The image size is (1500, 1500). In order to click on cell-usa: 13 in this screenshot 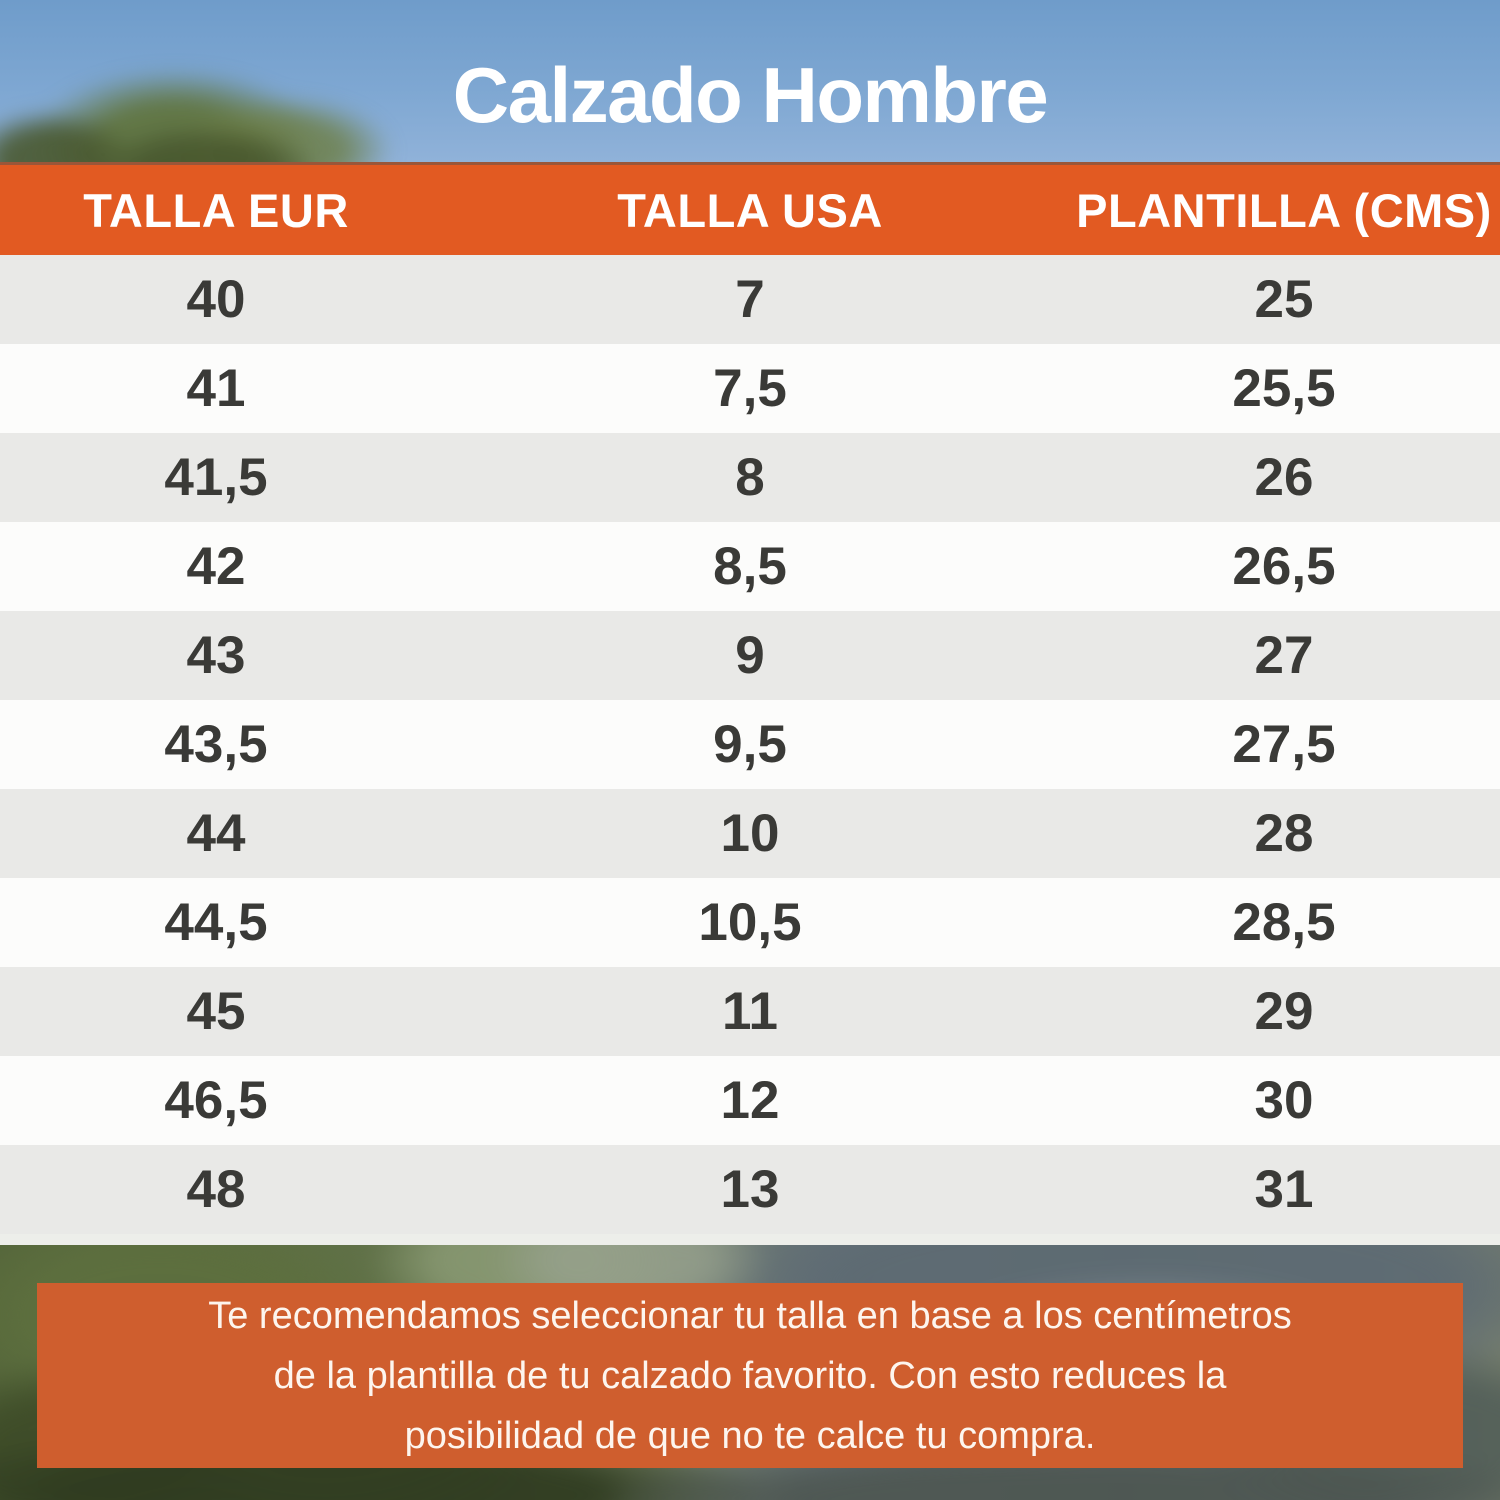, I will do `click(750, 1189)`.